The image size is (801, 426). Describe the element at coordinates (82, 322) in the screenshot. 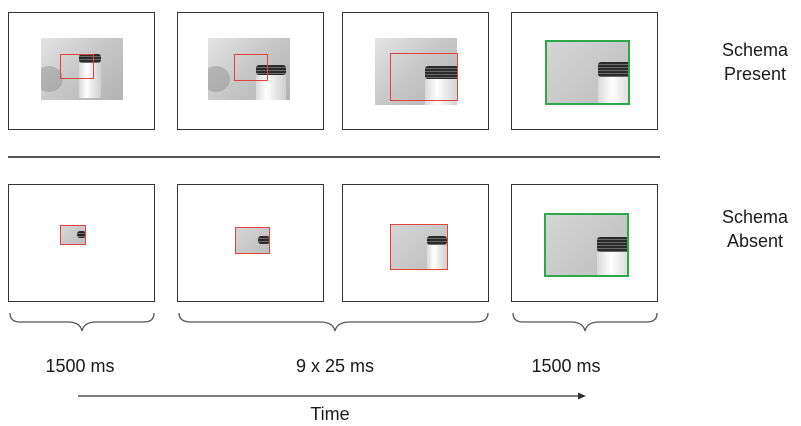

I see `brace-first` at that location.